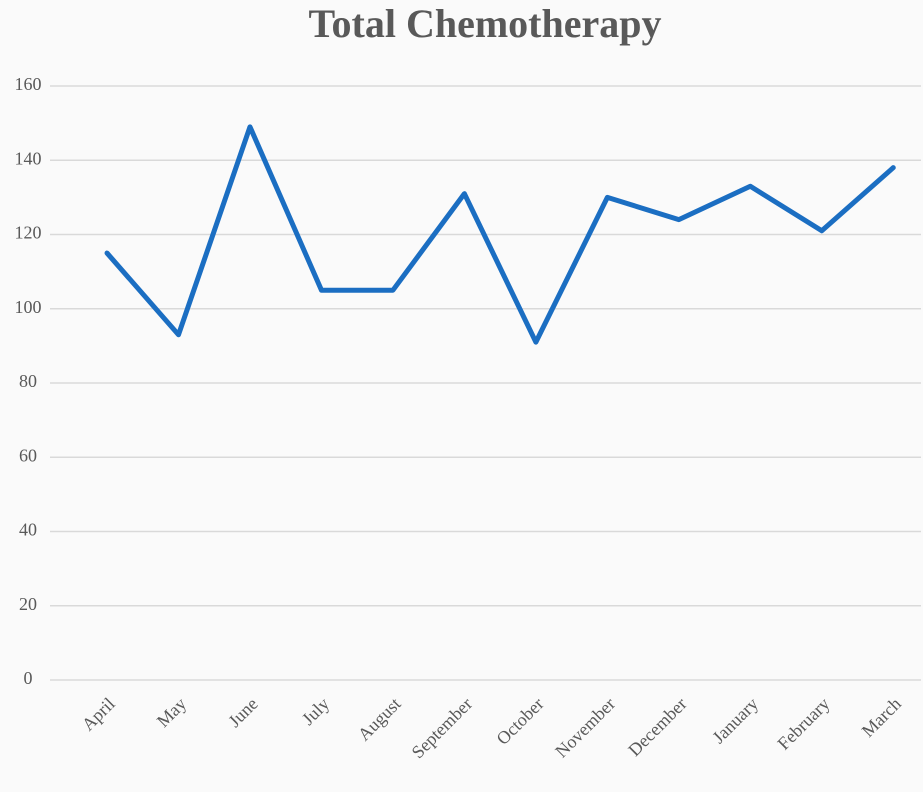  Describe the element at coordinates (28, 455) in the screenshot. I see `y-tick-label: 60` at that location.